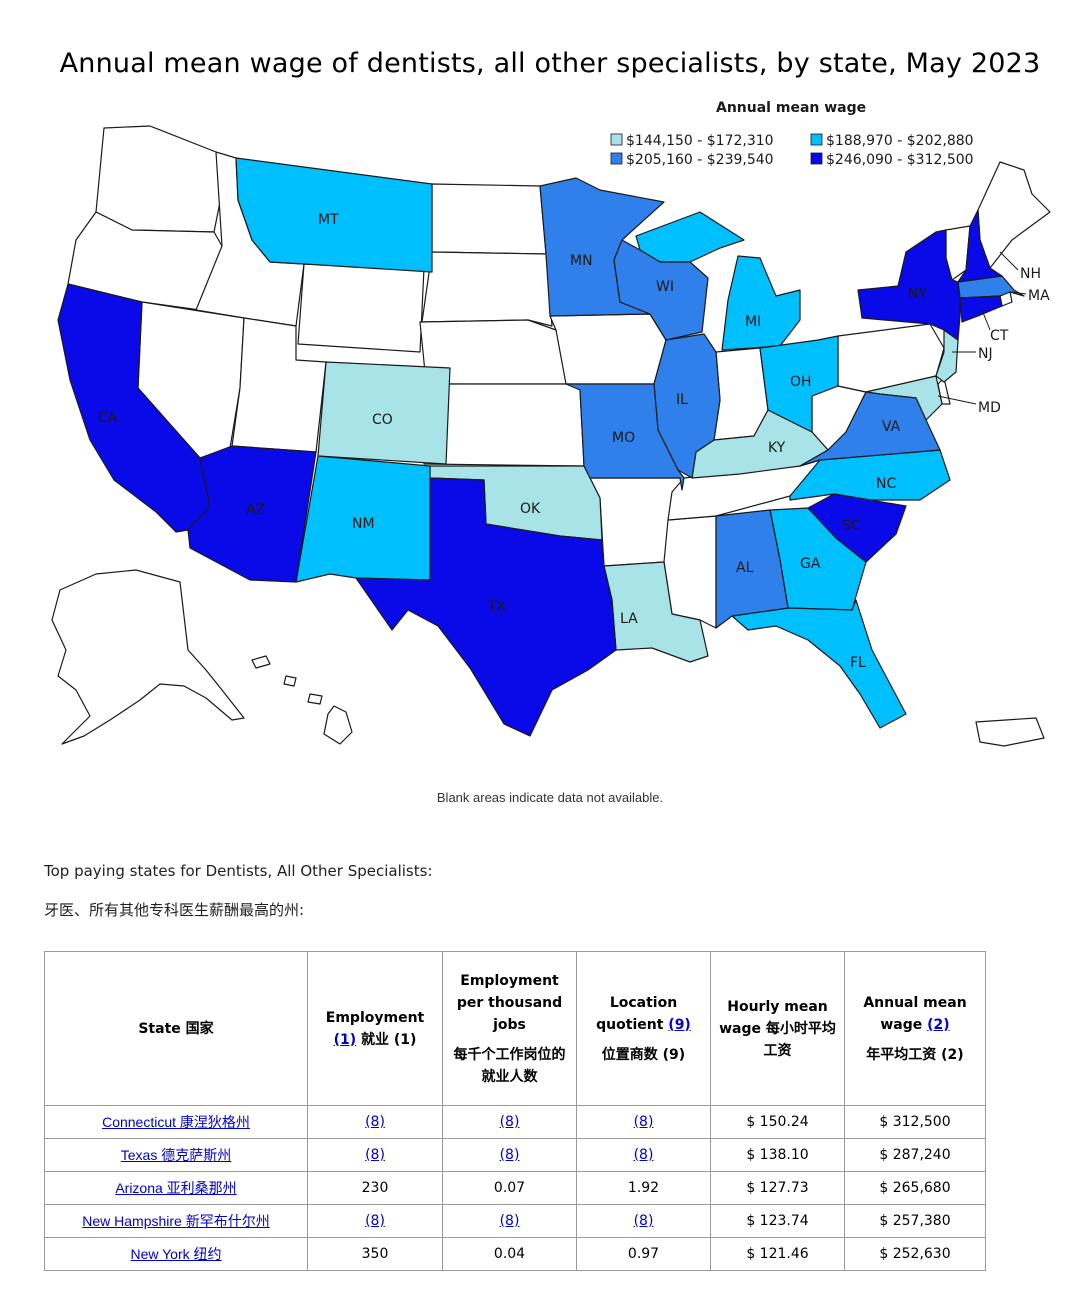 The height and width of the screenshot is (1289, 1080). What do you see at coordinates (550, 797) in the screenshot?
I see `map-note: Blank areas indicate data not available.` at bounding box center [550, 797].